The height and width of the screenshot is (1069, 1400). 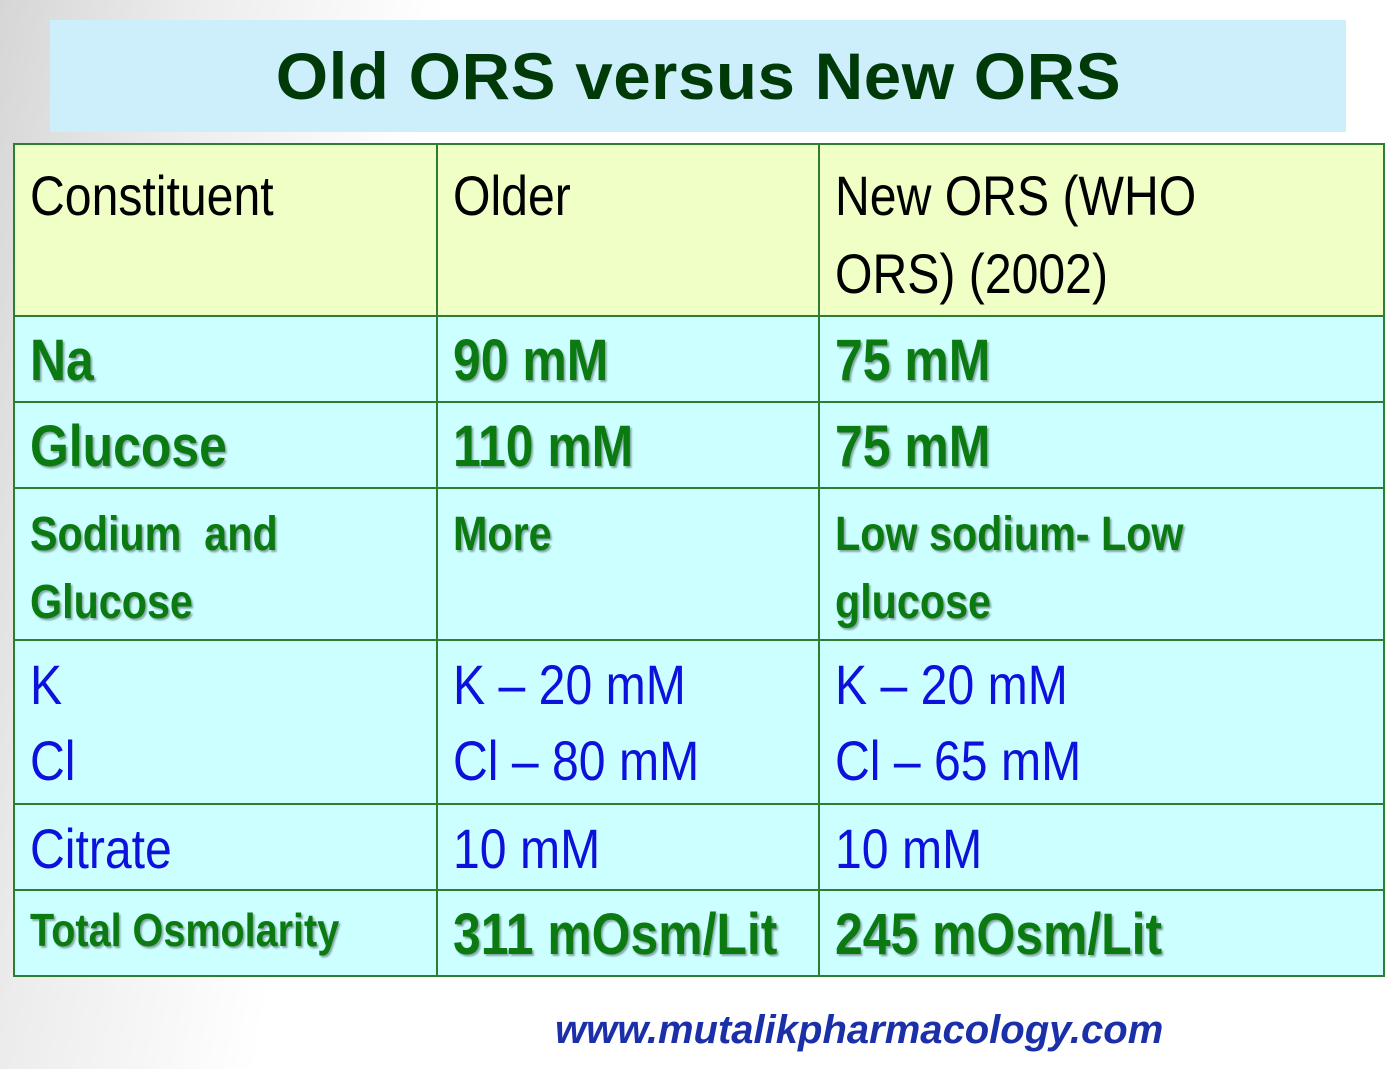 What do you see at coordinates (628, 933) in the screenshot?
I see `cell-older: 311 mOsm/Lit` at bounding box center [628, 933].